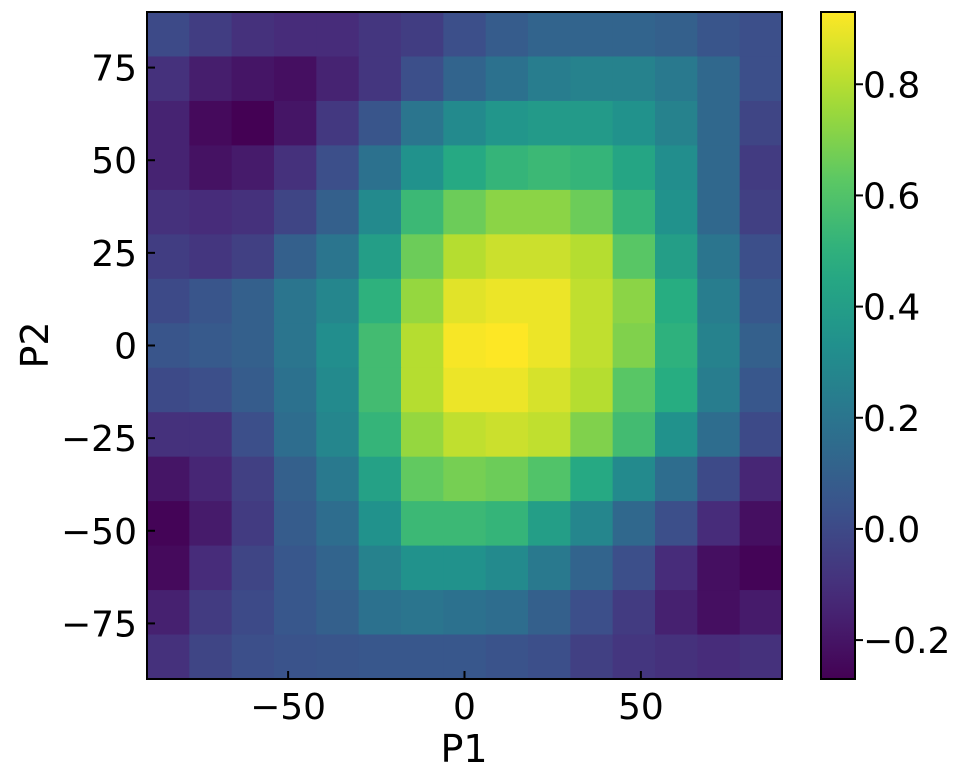  What do you see at coordinates (891, 308) in the screenshot?
I see `colorbar-tick-label: 0.4` at bounding box center [891, 308].